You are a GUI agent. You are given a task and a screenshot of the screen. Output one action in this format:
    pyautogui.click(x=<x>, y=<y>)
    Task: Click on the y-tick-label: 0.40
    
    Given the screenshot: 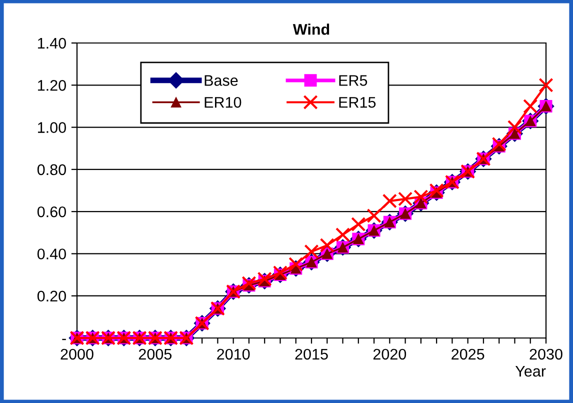 What is the action you would take?
    pyautogui.click(x=51, y=254)
    